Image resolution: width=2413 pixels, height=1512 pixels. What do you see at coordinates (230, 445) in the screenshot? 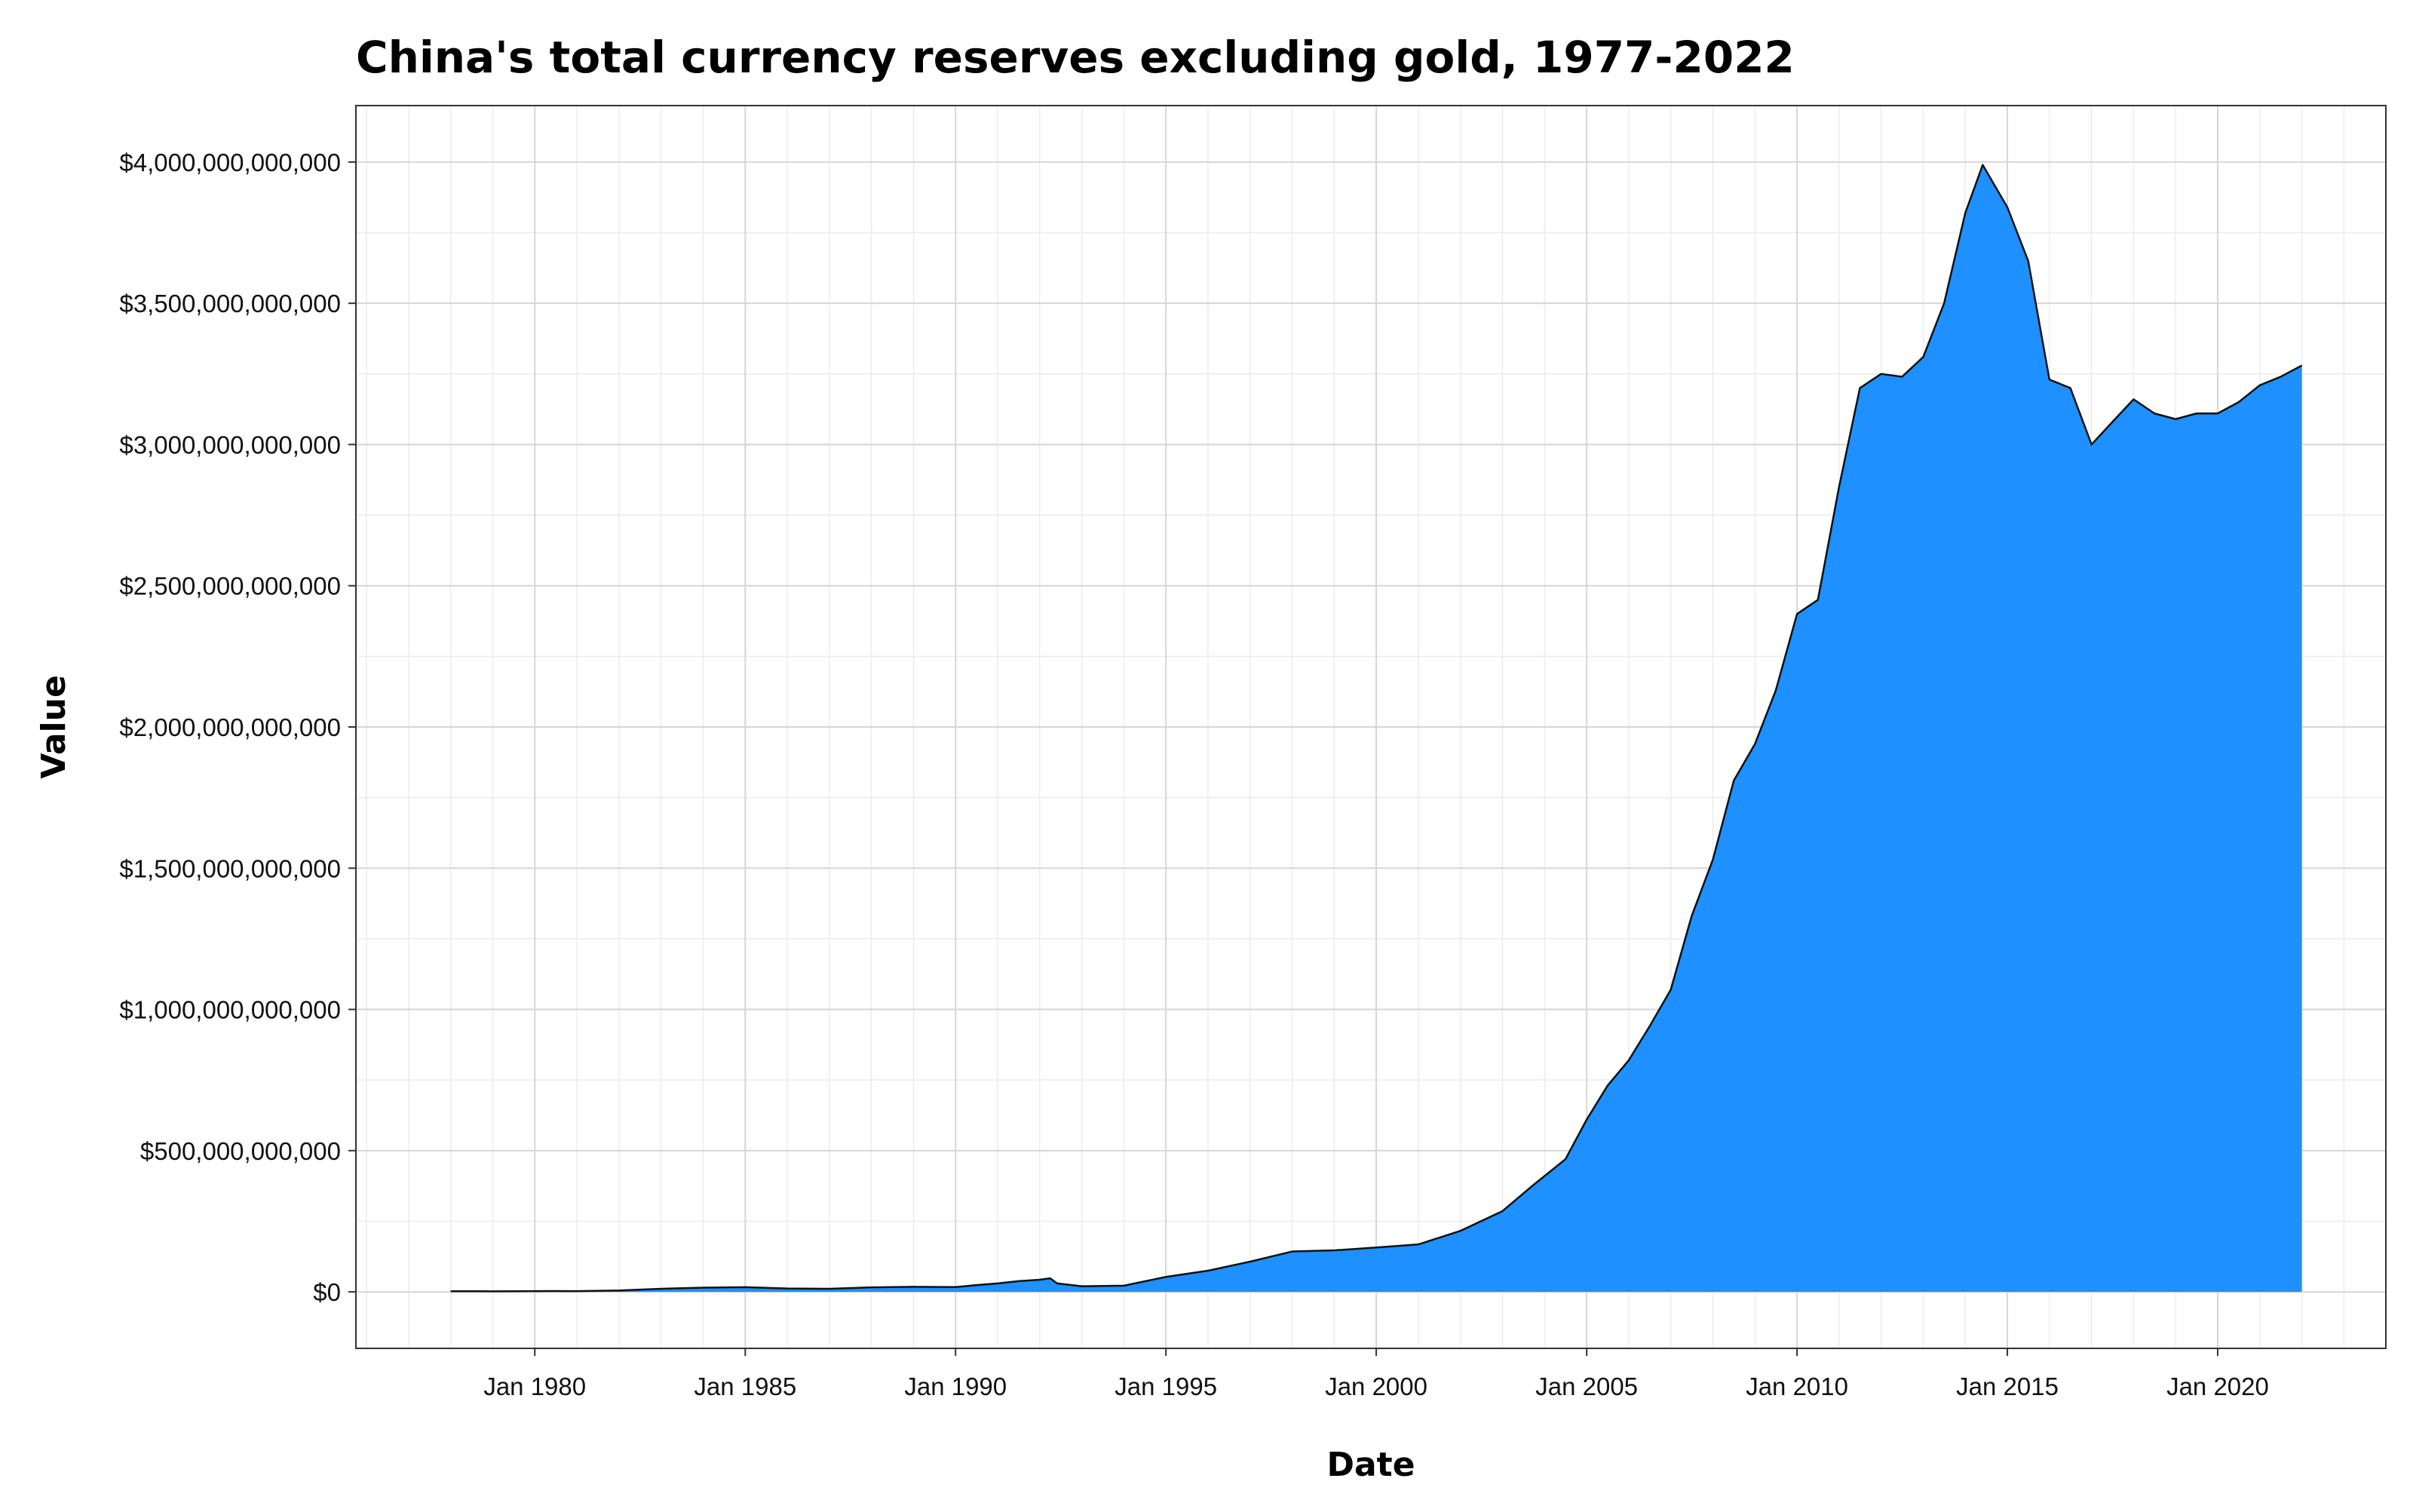
I see `y-tick-label: $3,000,000,000,000` at bounding box center [230, 445].